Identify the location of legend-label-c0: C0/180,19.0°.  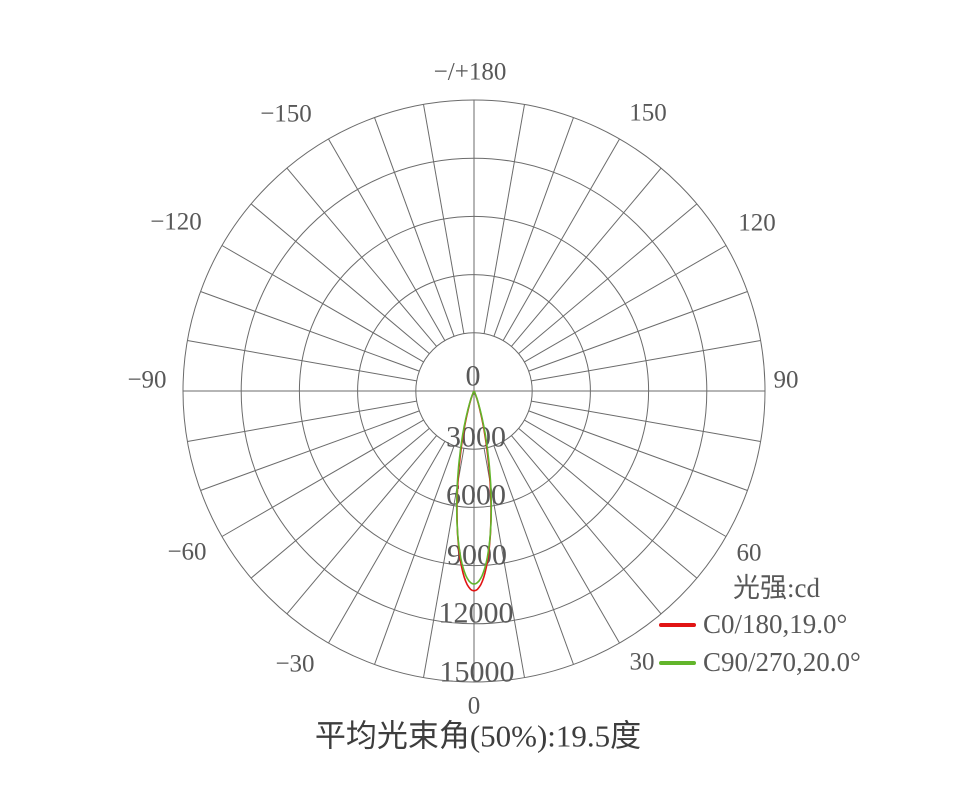
(775, 624).